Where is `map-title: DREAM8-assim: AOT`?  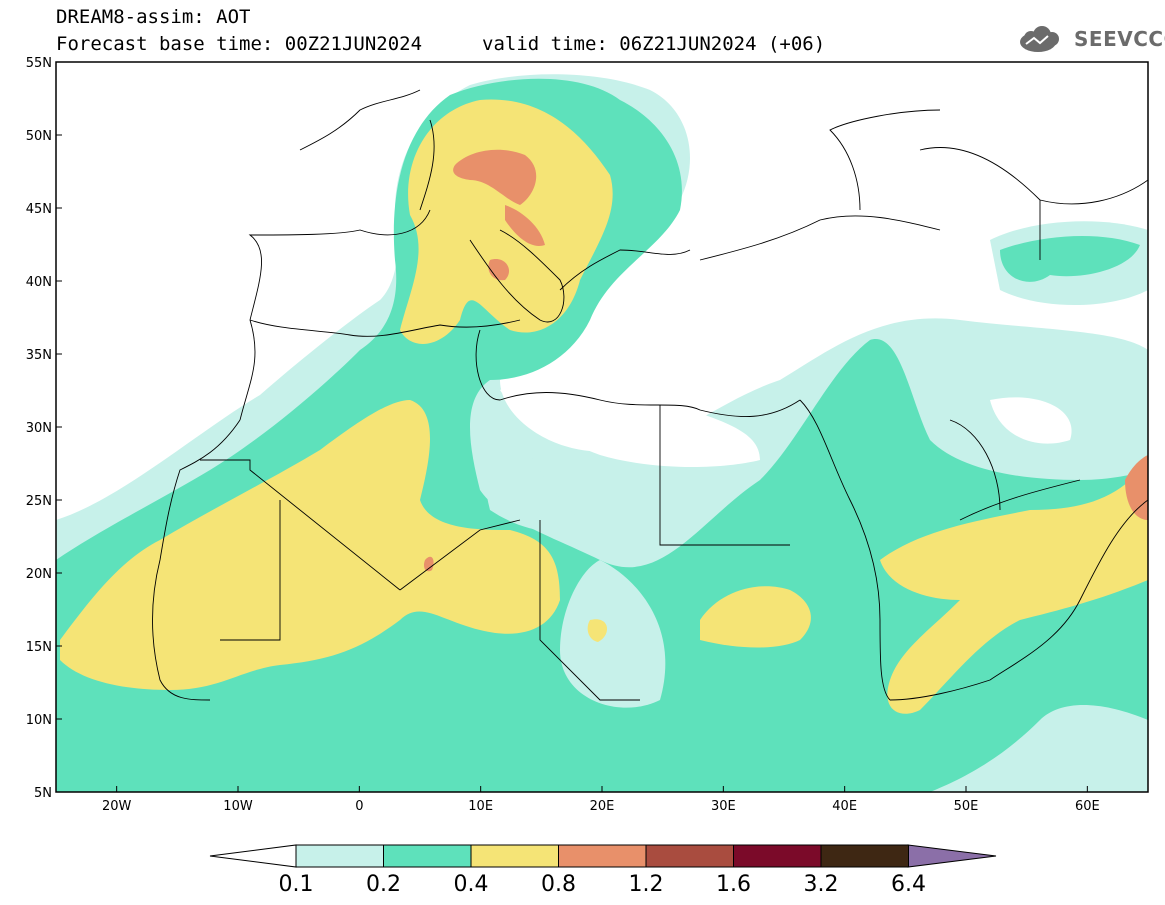 map-title: DREAM8-assim: AOT is located at coordinates (153, 17).